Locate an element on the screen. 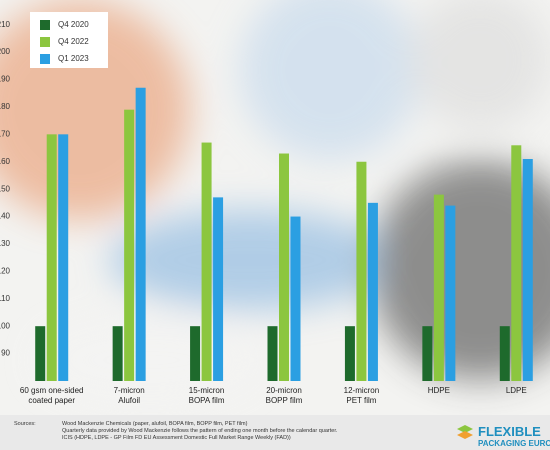 The image size is (550, 450). legend-label: Q4 2020 is located at coordinates (73, 24).